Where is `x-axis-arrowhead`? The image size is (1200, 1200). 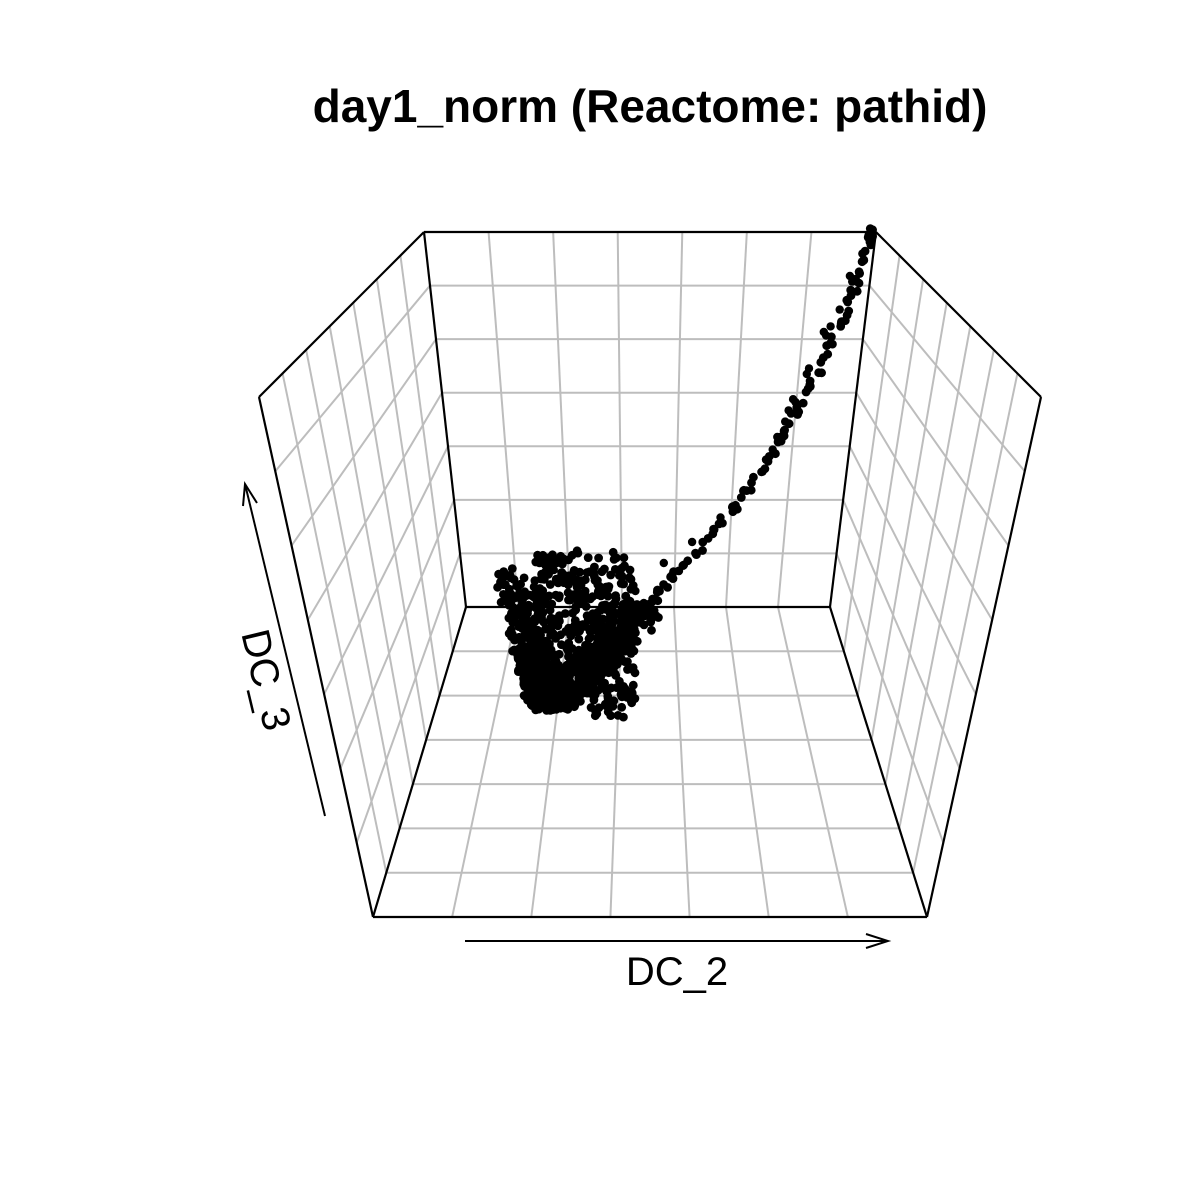 x-axis-arrowhead is located at coordinates (878, 941).